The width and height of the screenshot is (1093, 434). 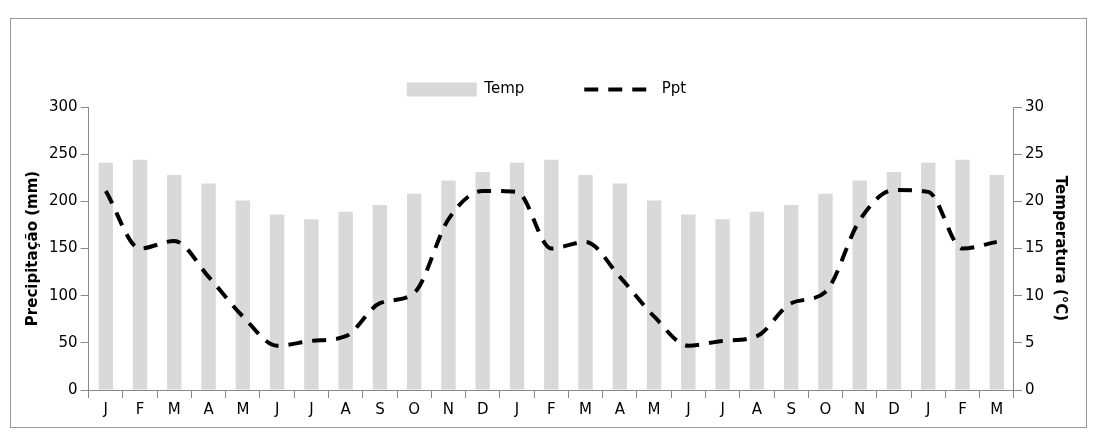 What do you see at coordinates (1029, 341) in the screenshot?
I see `y2-tick-label: 5` at bounding box center [1029, 341].